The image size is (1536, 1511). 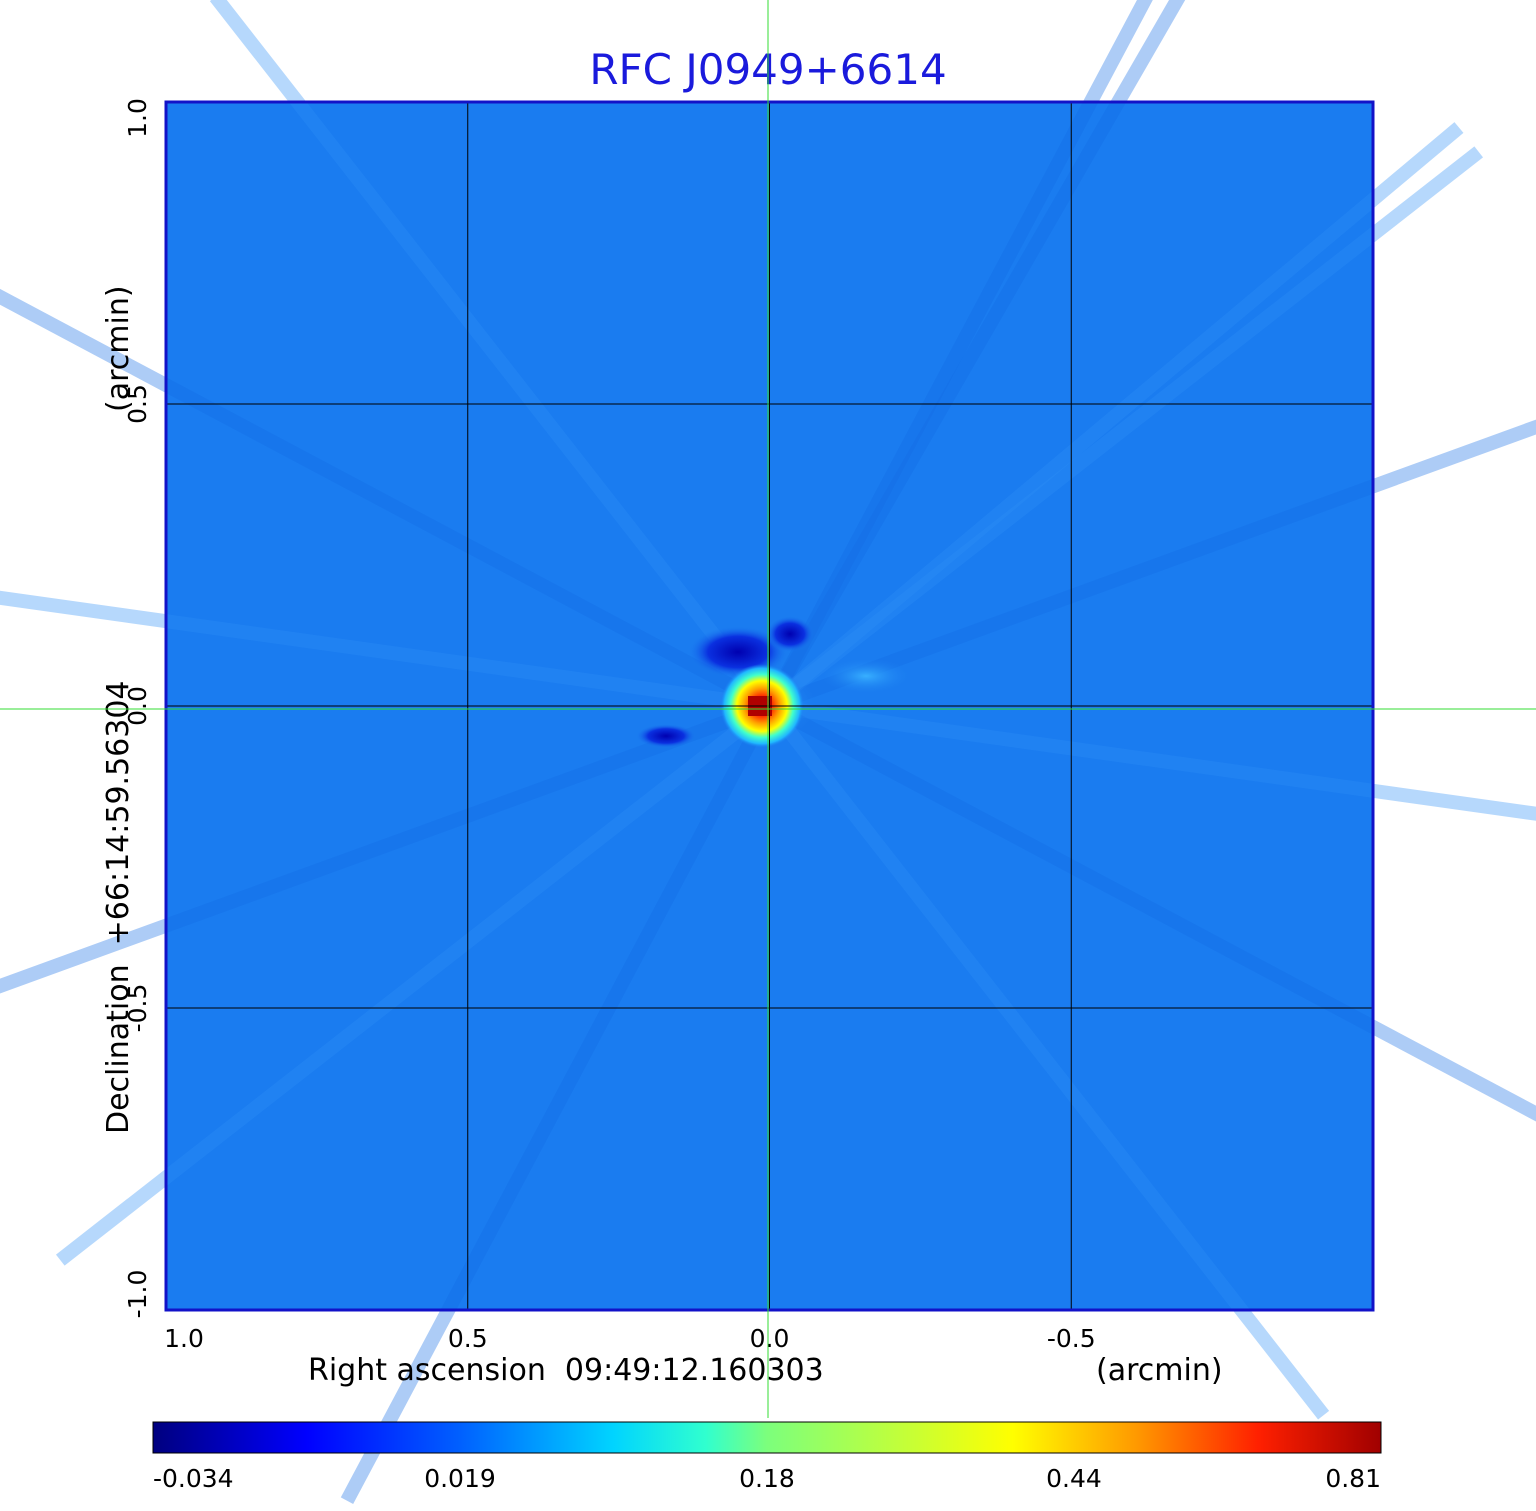 What do you see at coordinates (468, 1338) in the screenshot?
I see `x-tick-label: 0.5` at bounding box center [468, 1338].